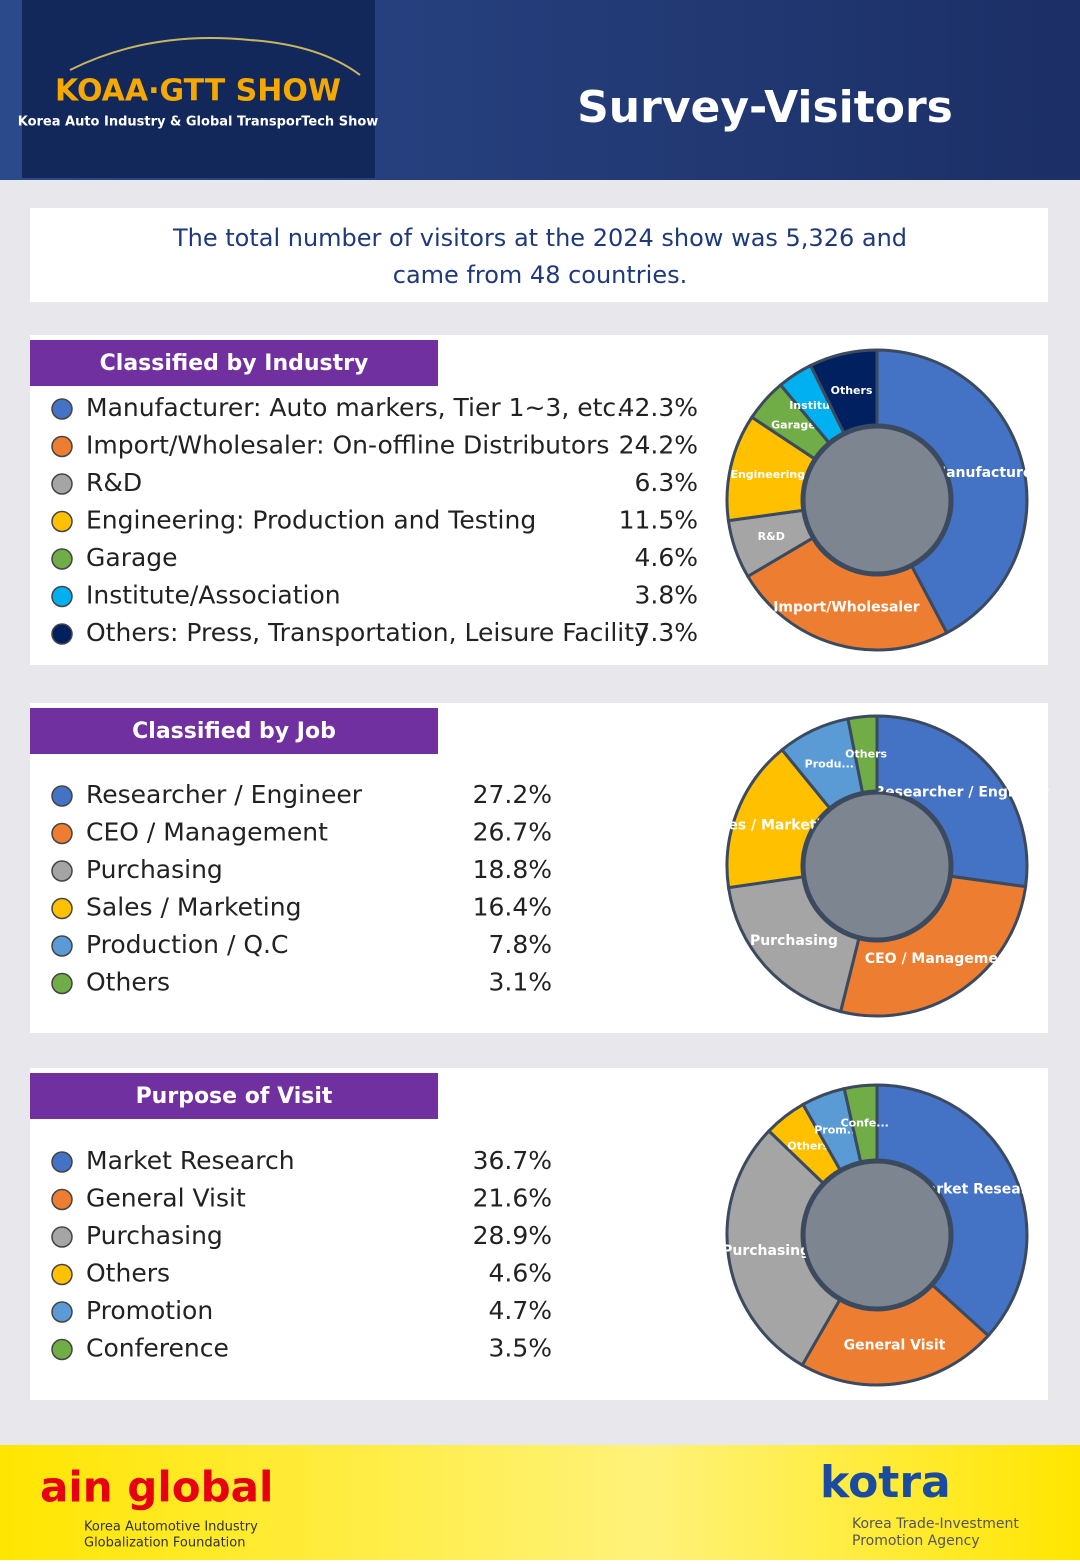 This screenshot has height=1564, width=1080. I want to click on logo-car-line, so click(215, 56).